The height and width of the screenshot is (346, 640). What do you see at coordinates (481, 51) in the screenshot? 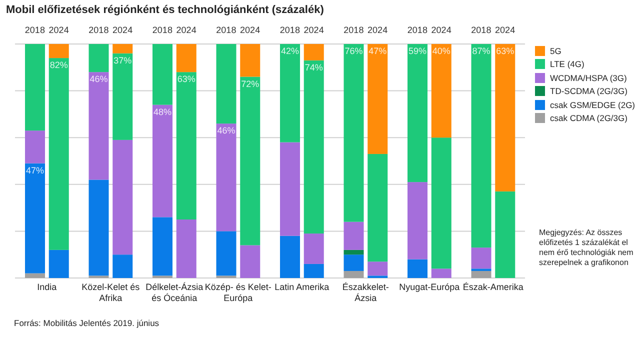
I see `data-label: 87%` at bounding box center [481, 51].